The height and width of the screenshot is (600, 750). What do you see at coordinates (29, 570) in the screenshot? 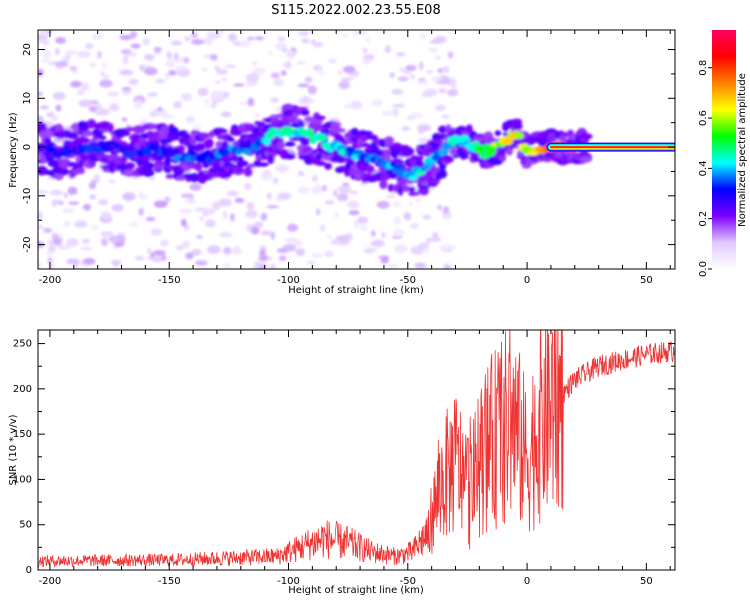
I see `snr-ytick-label: 0` at bounding box center [29, 570].